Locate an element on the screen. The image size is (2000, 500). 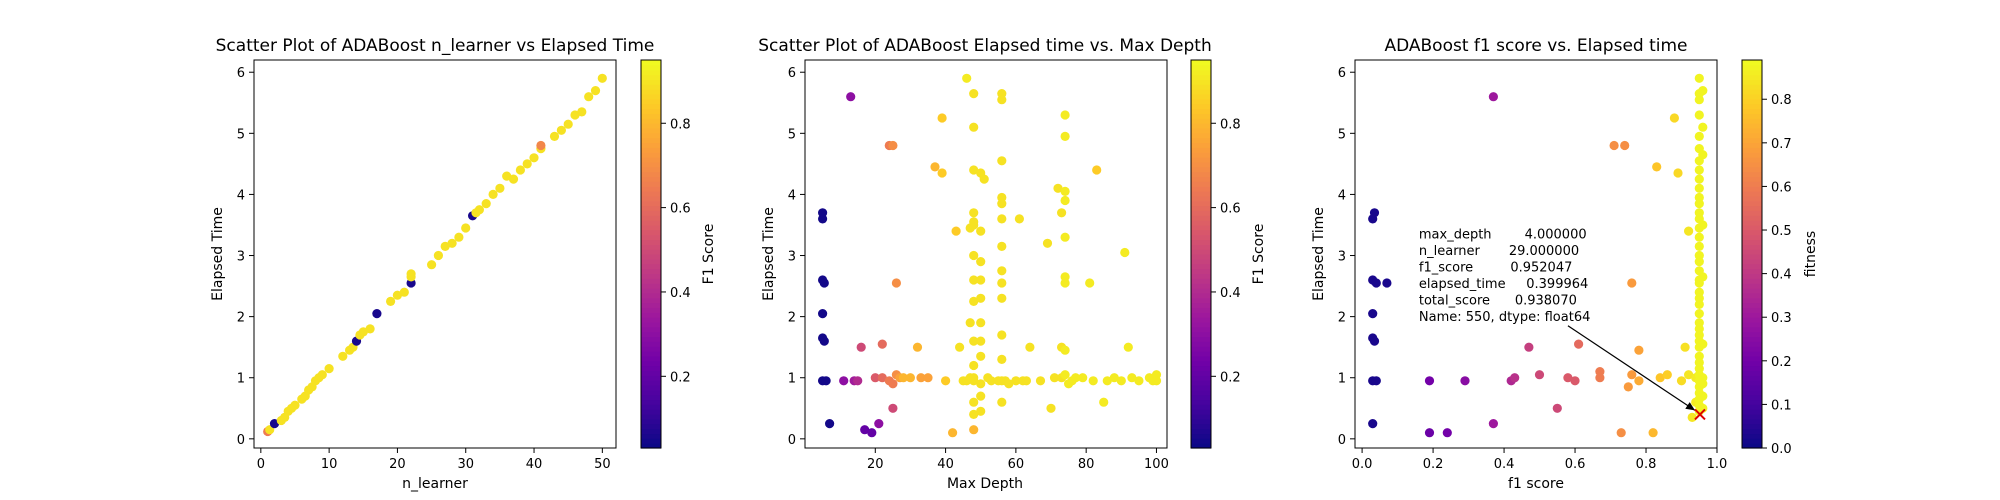
y-tick-label: 1 is located at coordinates (1342, 379).